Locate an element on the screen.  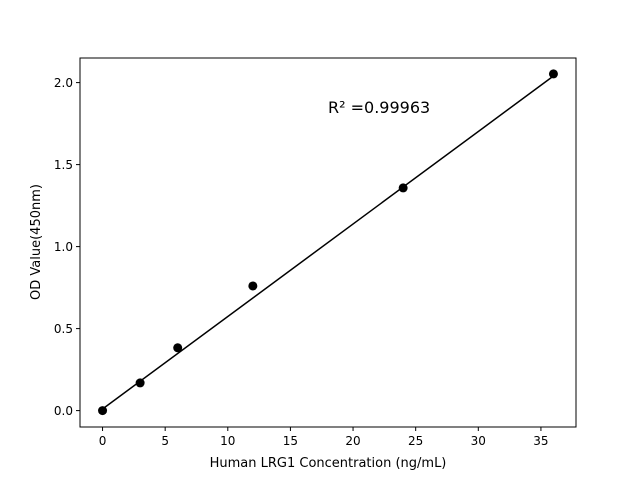
y-axis-label: OD Value(450nm) is located at coordinates (36, 242).